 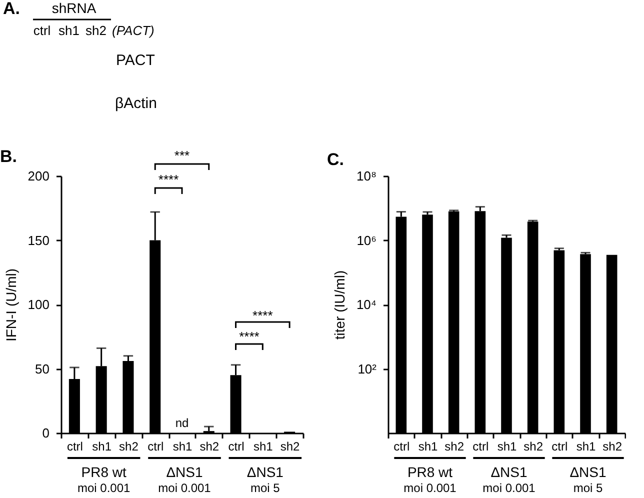 What do you see at coordinates (39, 240) in the screenshot?
I see `y-tick-label: 150` at bounding box center [39, 240].